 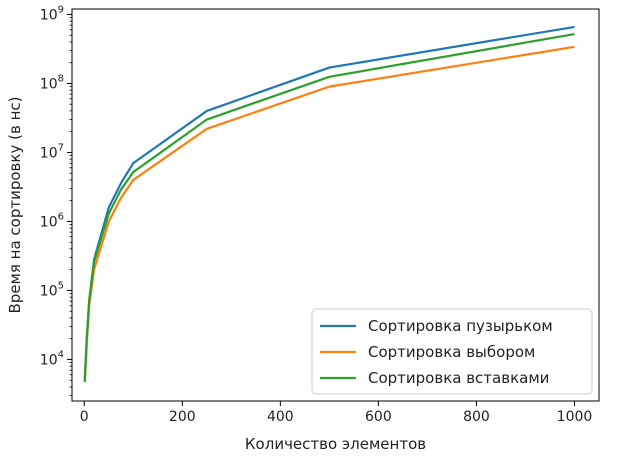 I want to click on x-axis-label: Количество элементов, so click(x=335, y=444).